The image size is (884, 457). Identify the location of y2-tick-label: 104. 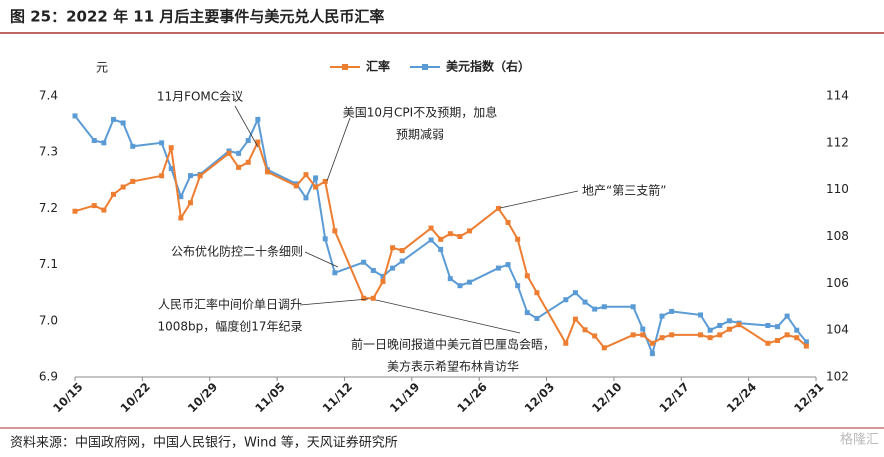
(837, 330).